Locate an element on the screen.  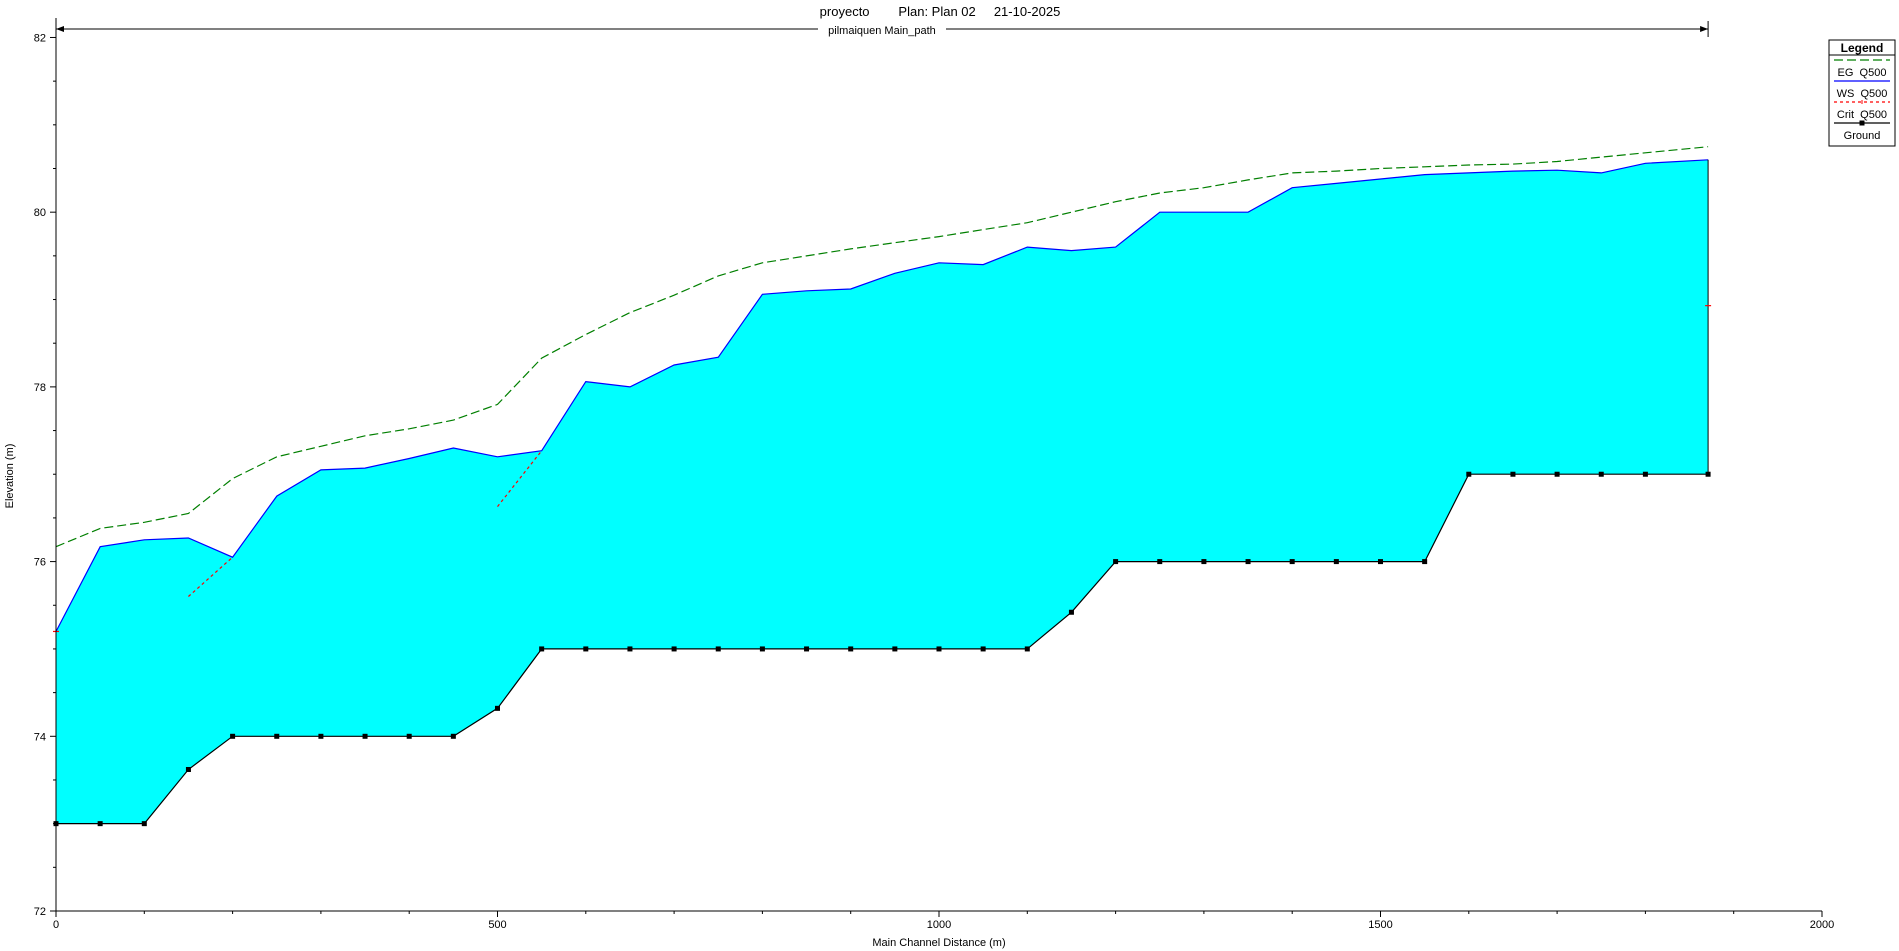
reach-extent-bar is located at coordinates (882, 29).